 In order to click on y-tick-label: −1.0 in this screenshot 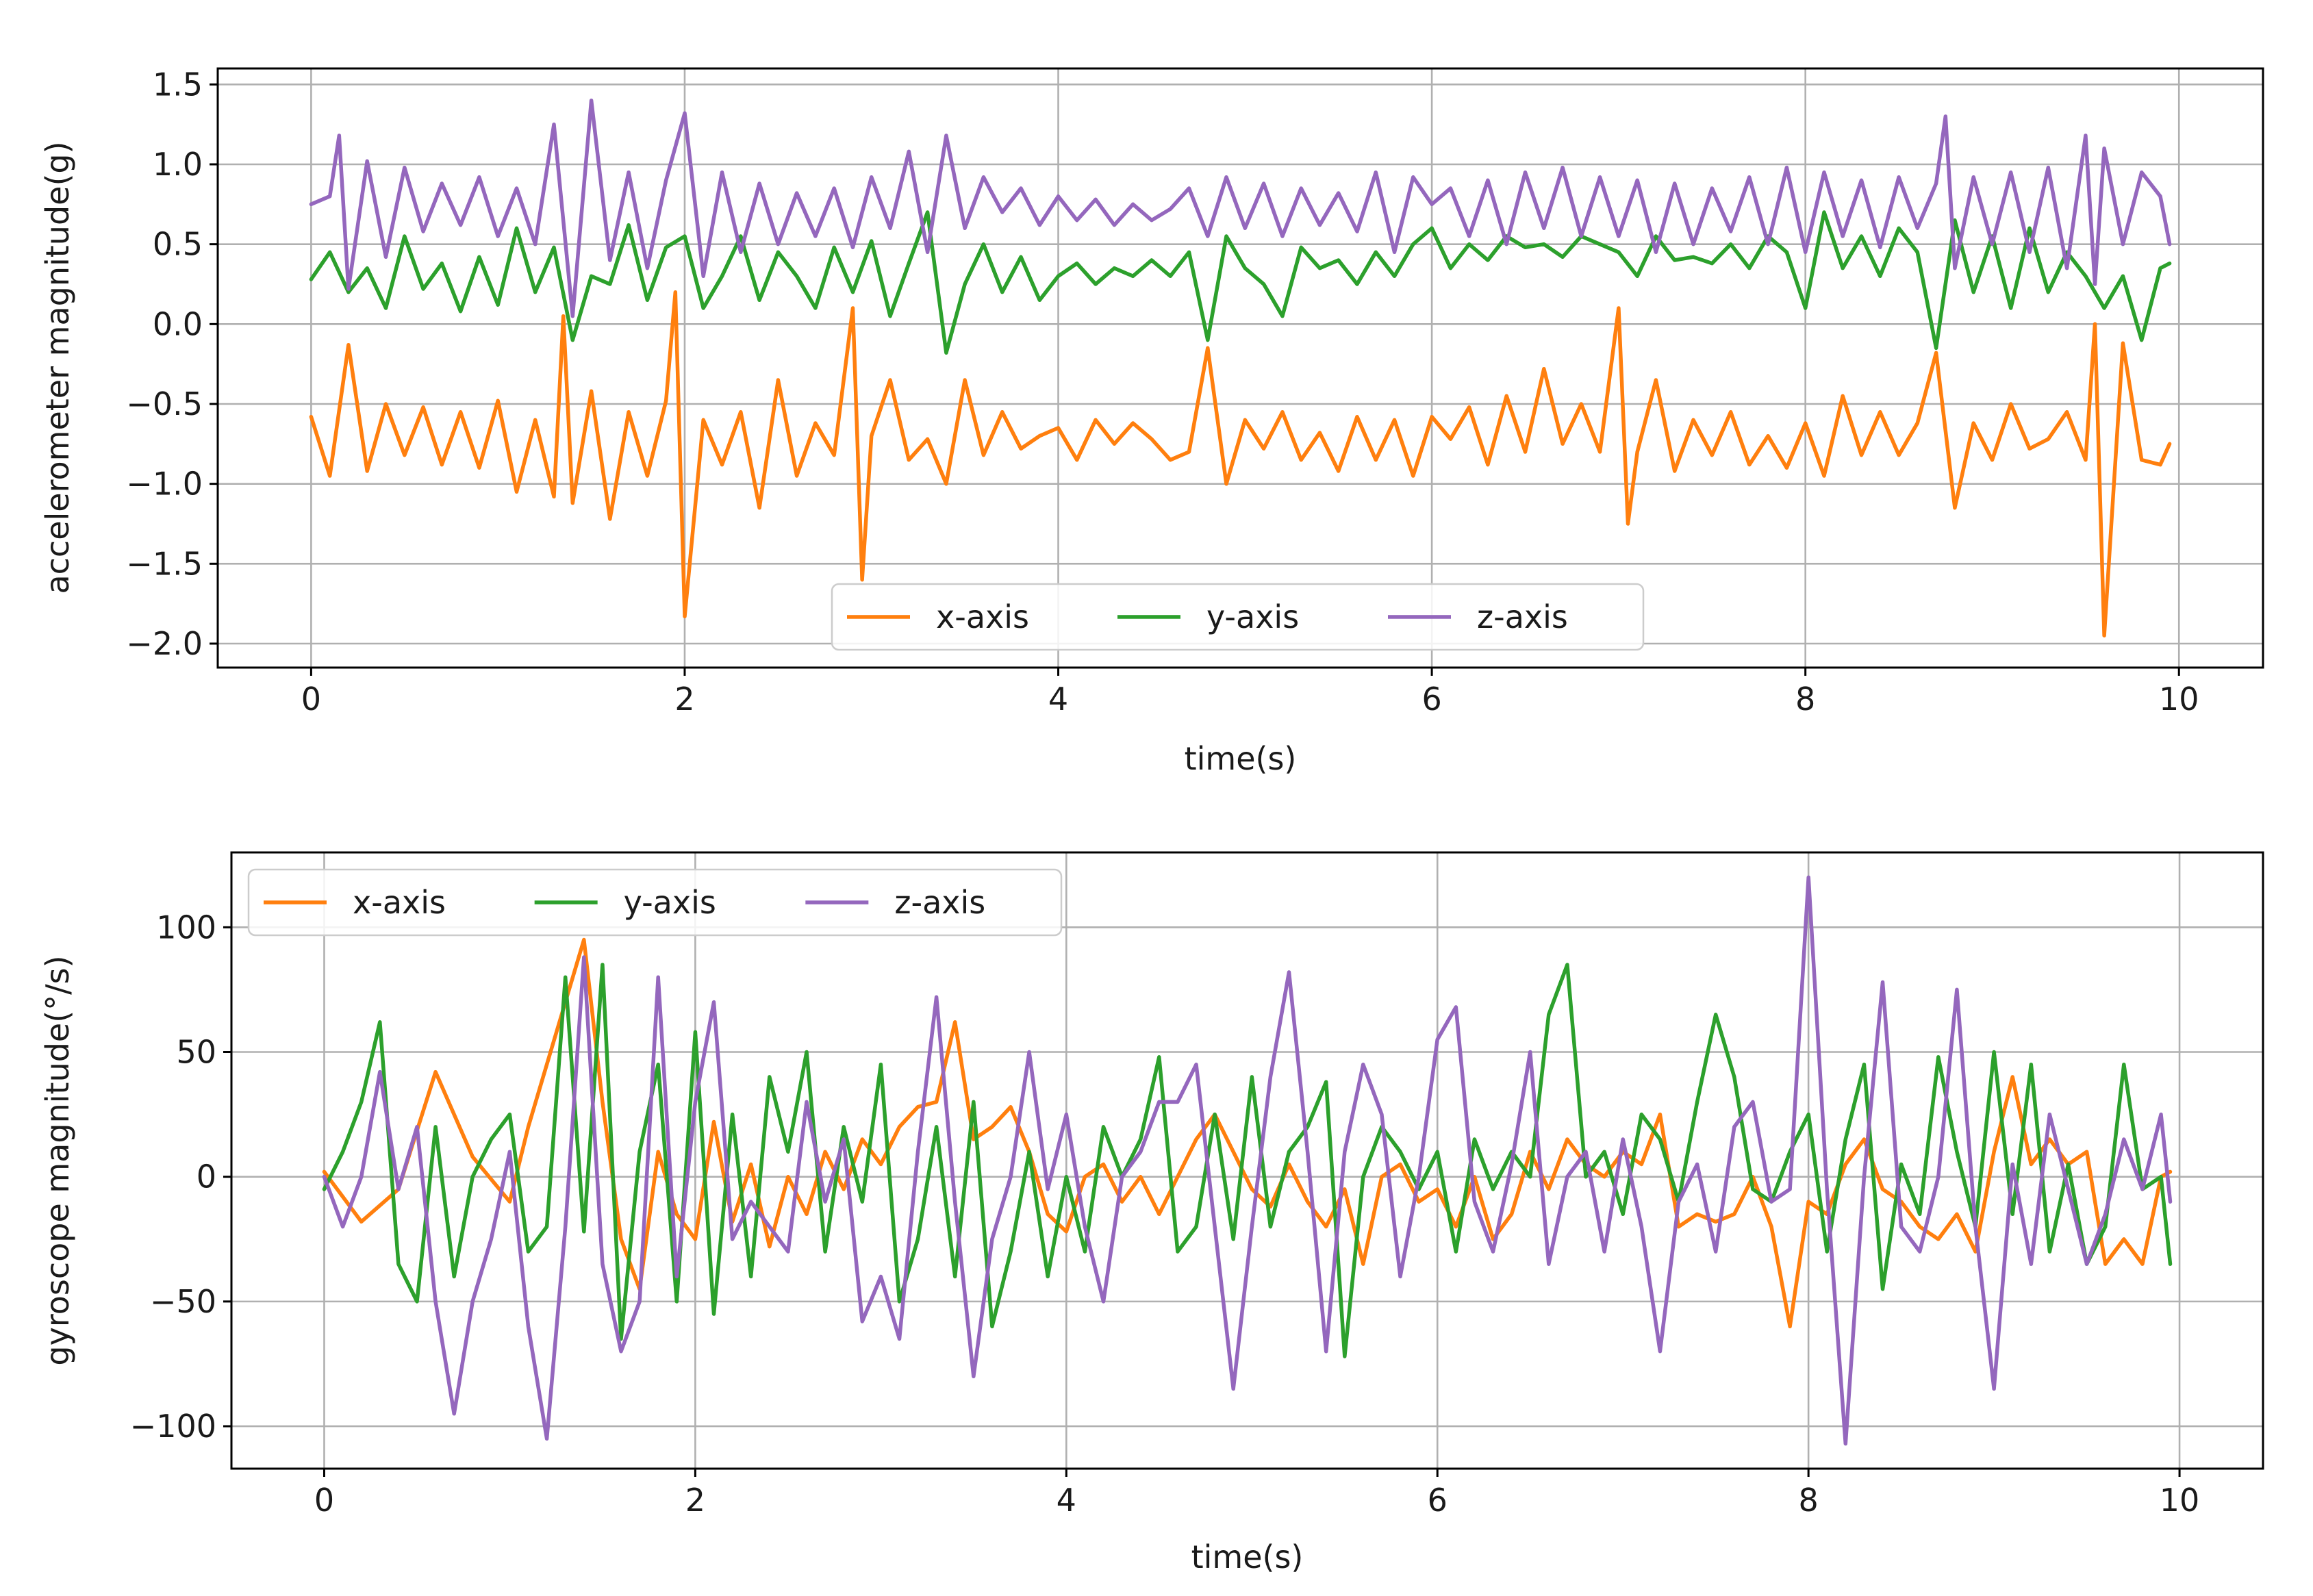, I will do `click(164, 484)`.